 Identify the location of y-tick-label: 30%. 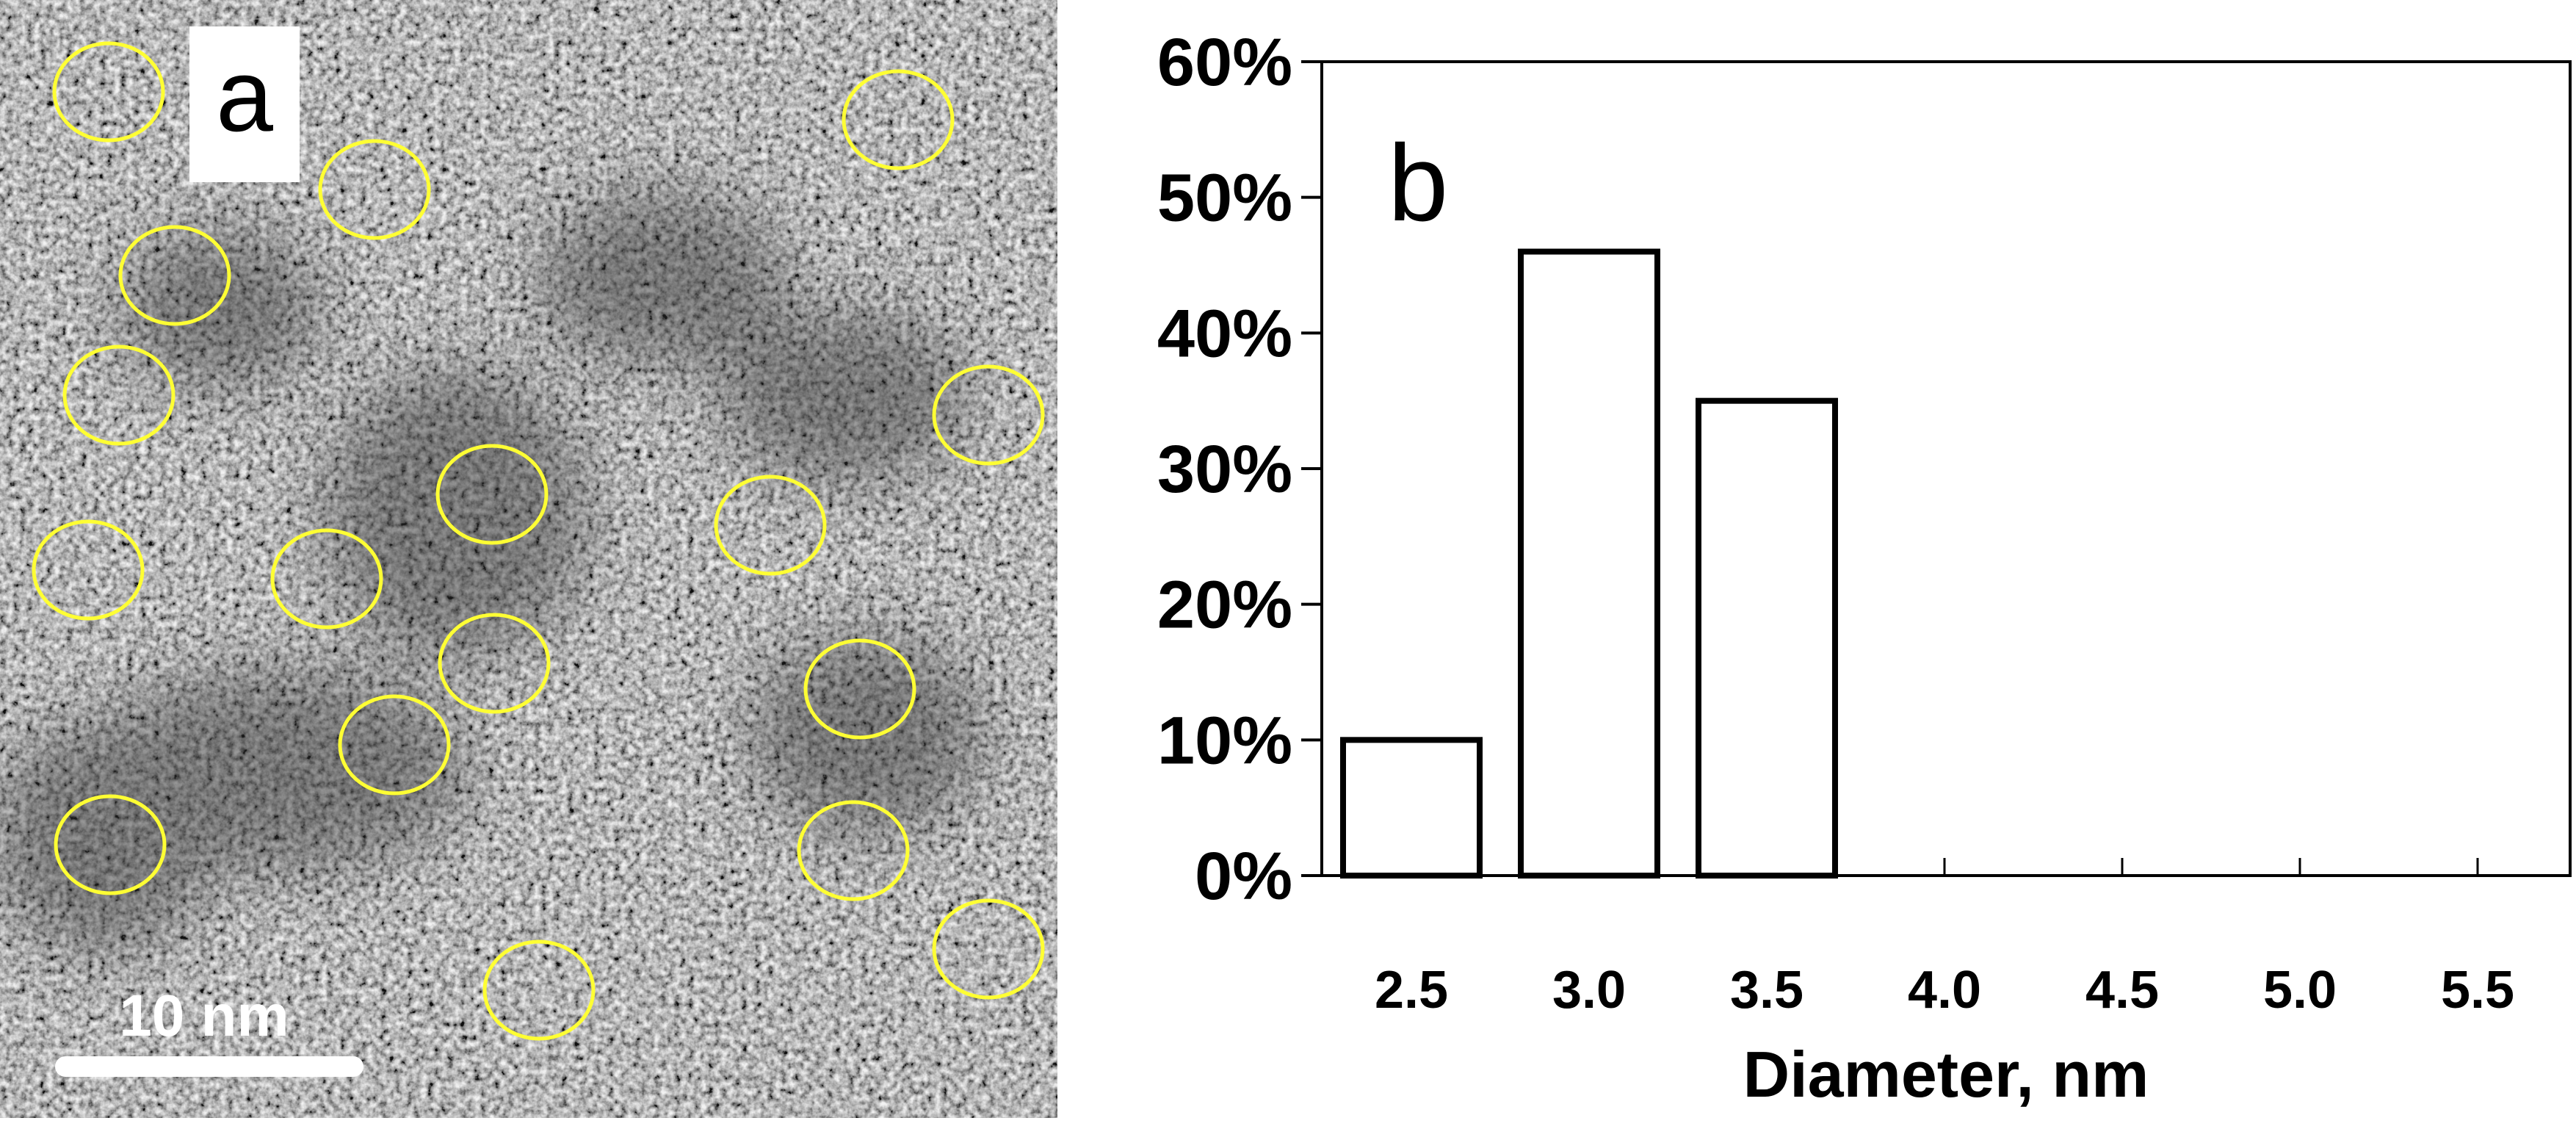
(1224, 470).